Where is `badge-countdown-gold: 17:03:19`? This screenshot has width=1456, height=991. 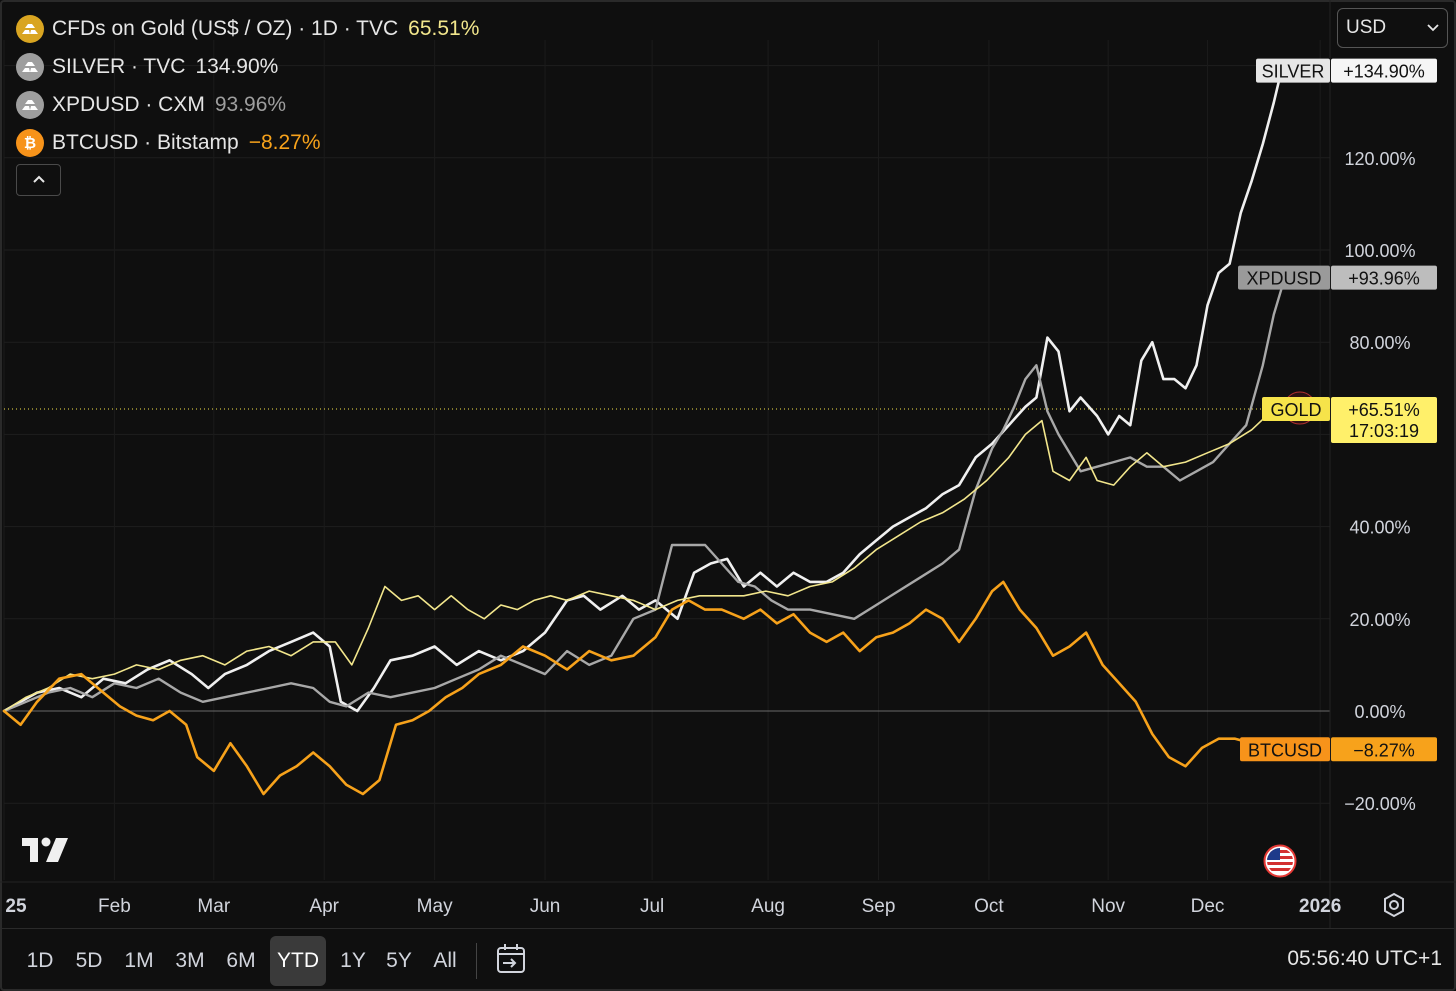 badge-countdown-gold: 17:03:19 is located at coordinates (1384, 431).